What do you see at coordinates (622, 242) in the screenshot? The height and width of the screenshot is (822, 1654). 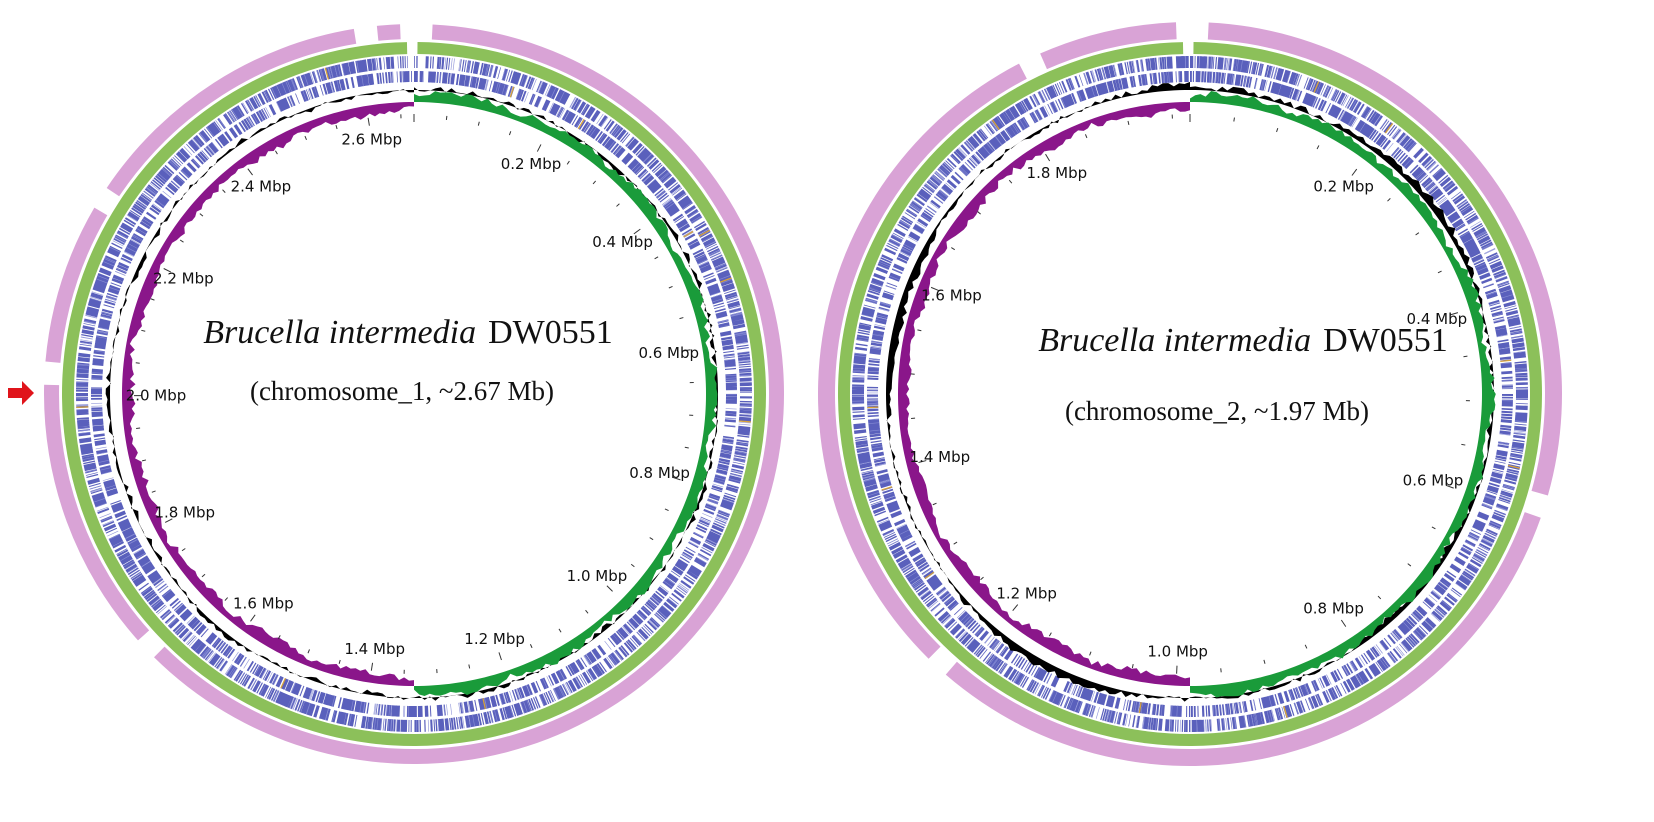 I see `position-label: 0.4 Mbp` at bounding box center [622, 242].